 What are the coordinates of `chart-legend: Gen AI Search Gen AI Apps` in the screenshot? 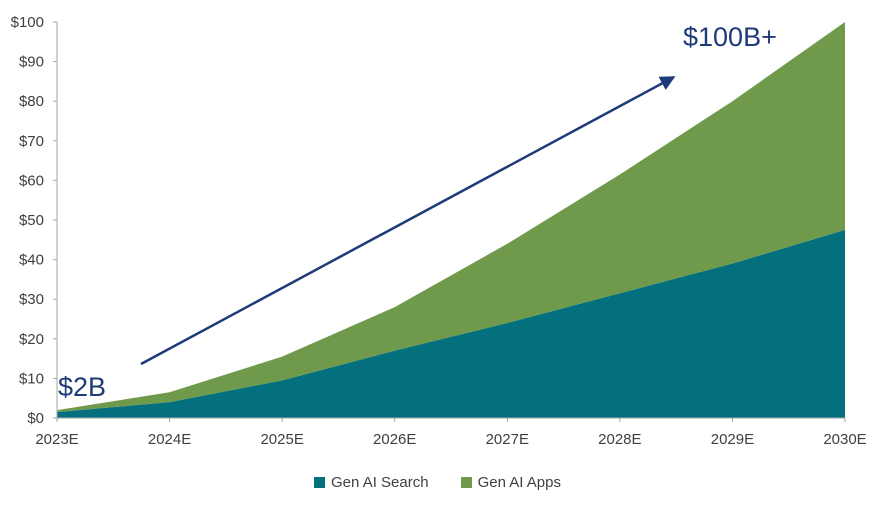 It's located at (437, 482).